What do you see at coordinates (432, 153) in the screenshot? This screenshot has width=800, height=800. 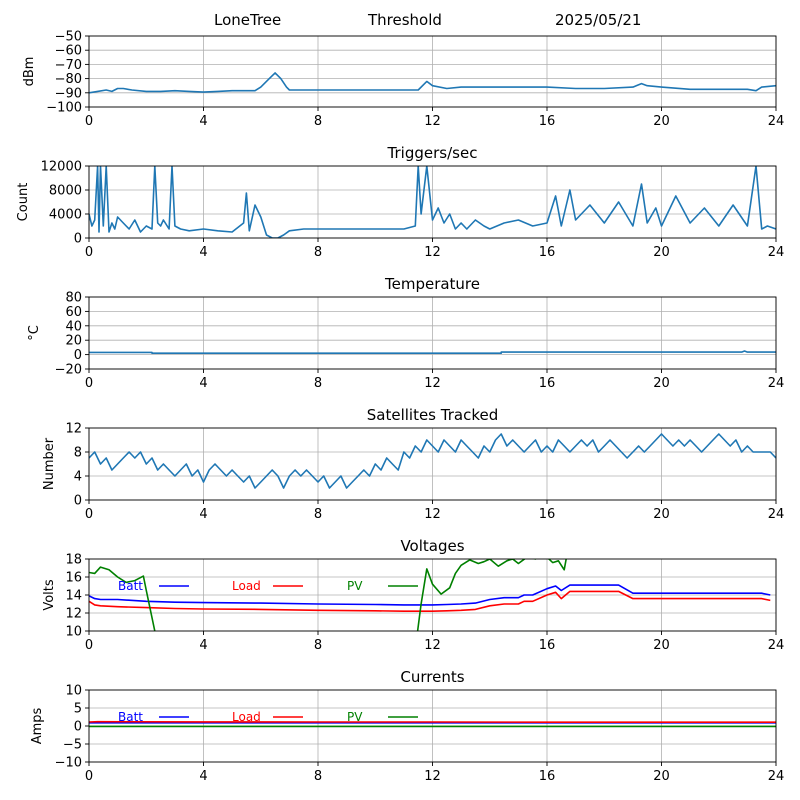 I see `triggers-sec-title: Triggers/sec` at bounding box center [432, 153].